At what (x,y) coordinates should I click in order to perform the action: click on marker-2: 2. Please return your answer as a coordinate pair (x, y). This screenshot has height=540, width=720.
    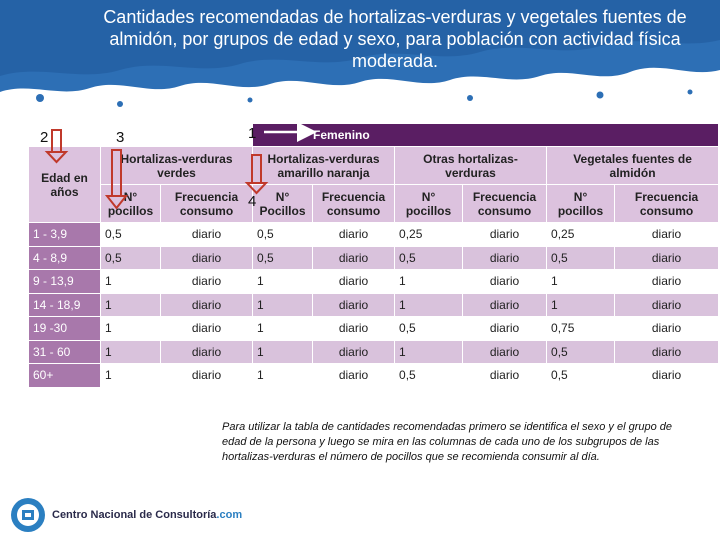
    Looking at the image, I should click on (44, 137).